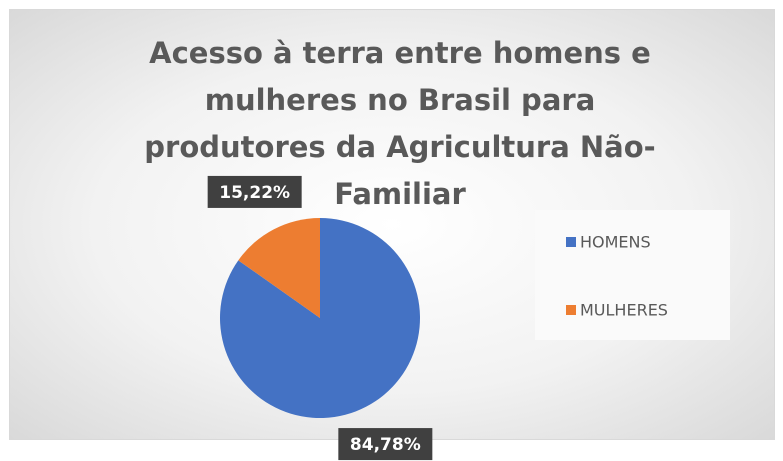 This screenshot has width=783, height=461. I want to click on data-label: 15,22%, so click(254, 193).